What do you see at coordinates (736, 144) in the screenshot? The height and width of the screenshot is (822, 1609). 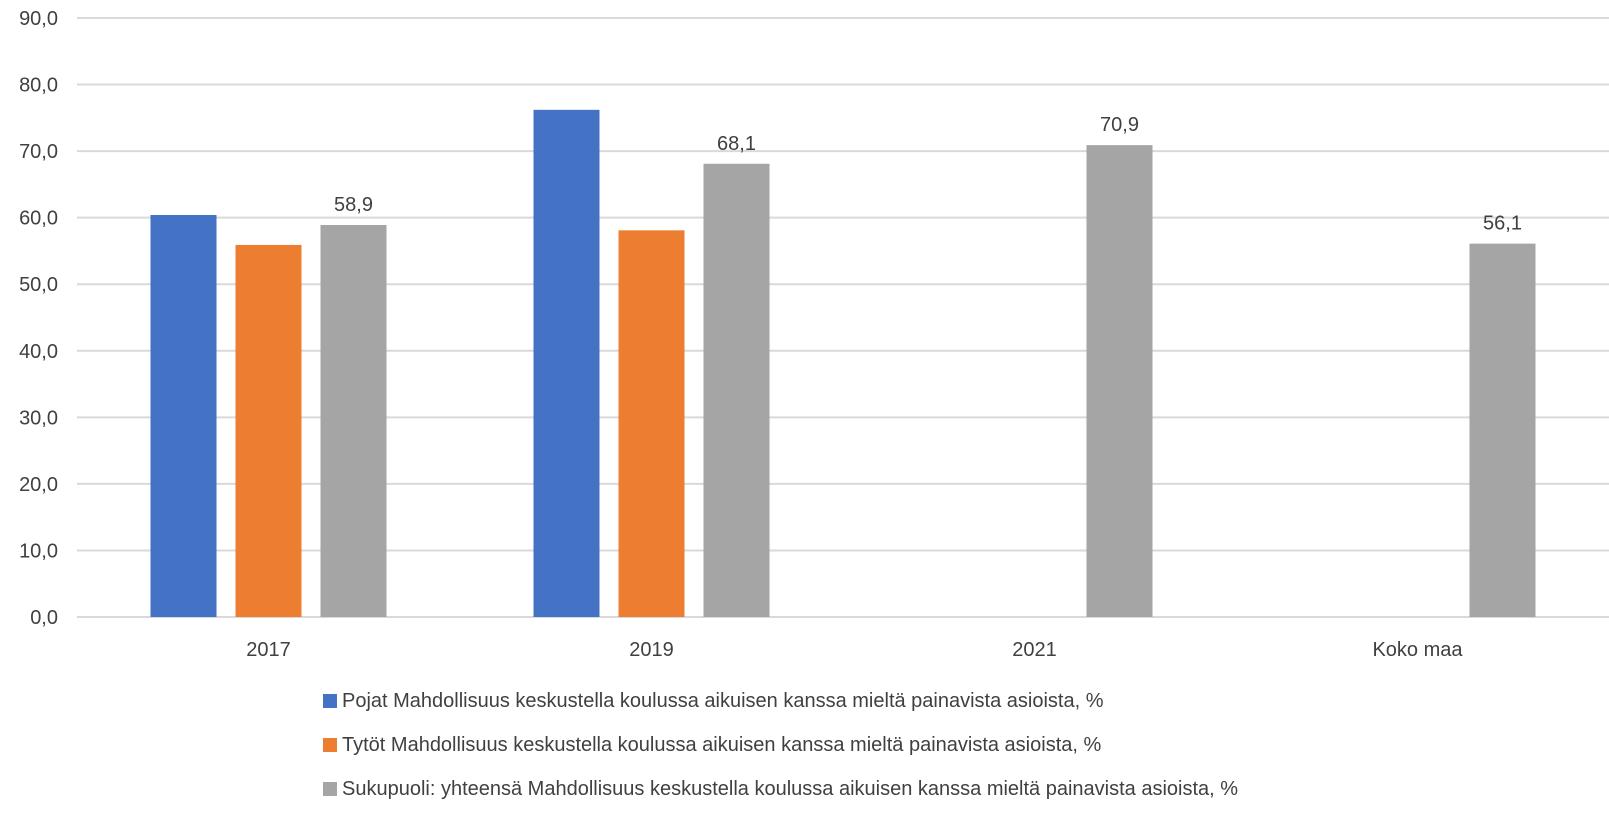 I see `data-label: 68,1` at bounding box center [736, 144].